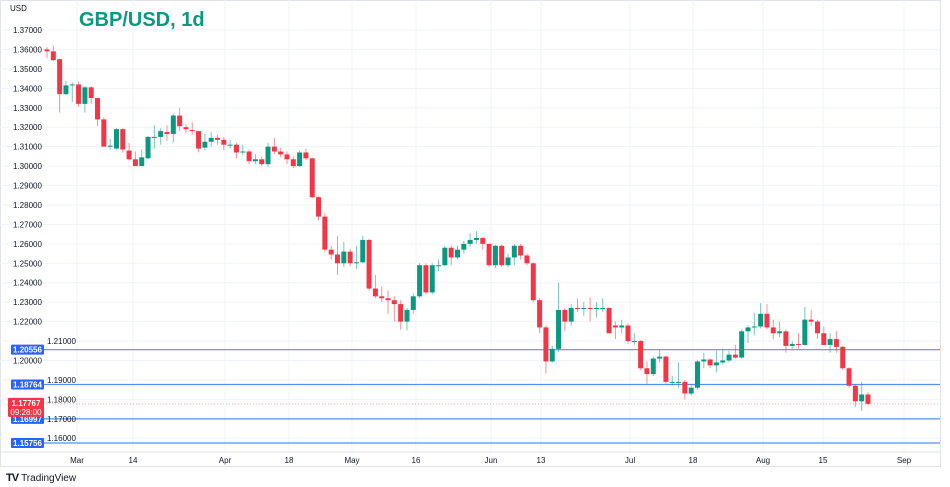 This screenshot has width=950, height=487. I want to click on level-price-label: 1.20556, so click(27, 350).